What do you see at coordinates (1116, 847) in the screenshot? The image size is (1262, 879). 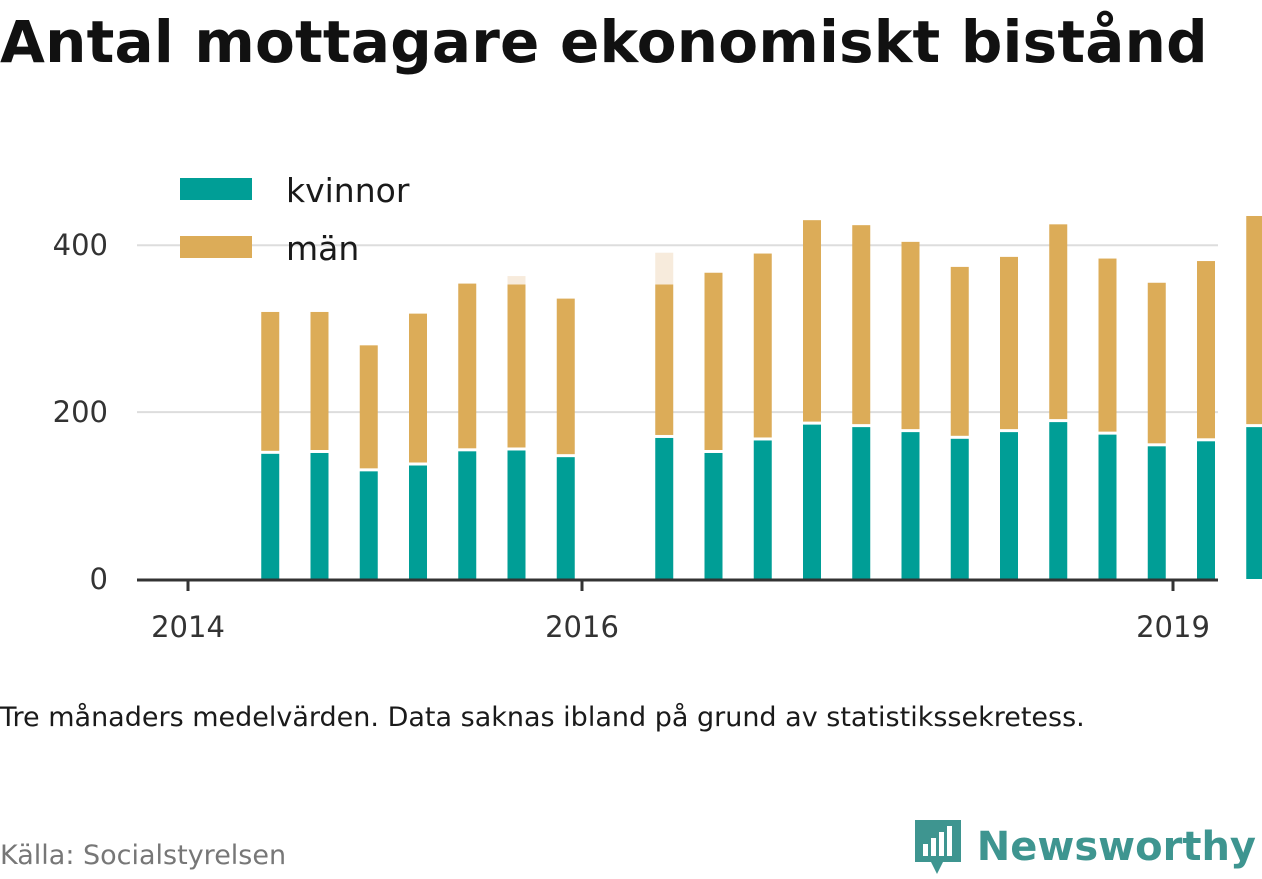 I see `brand-name: Newsworthy` at bounding box center [1116, 847].